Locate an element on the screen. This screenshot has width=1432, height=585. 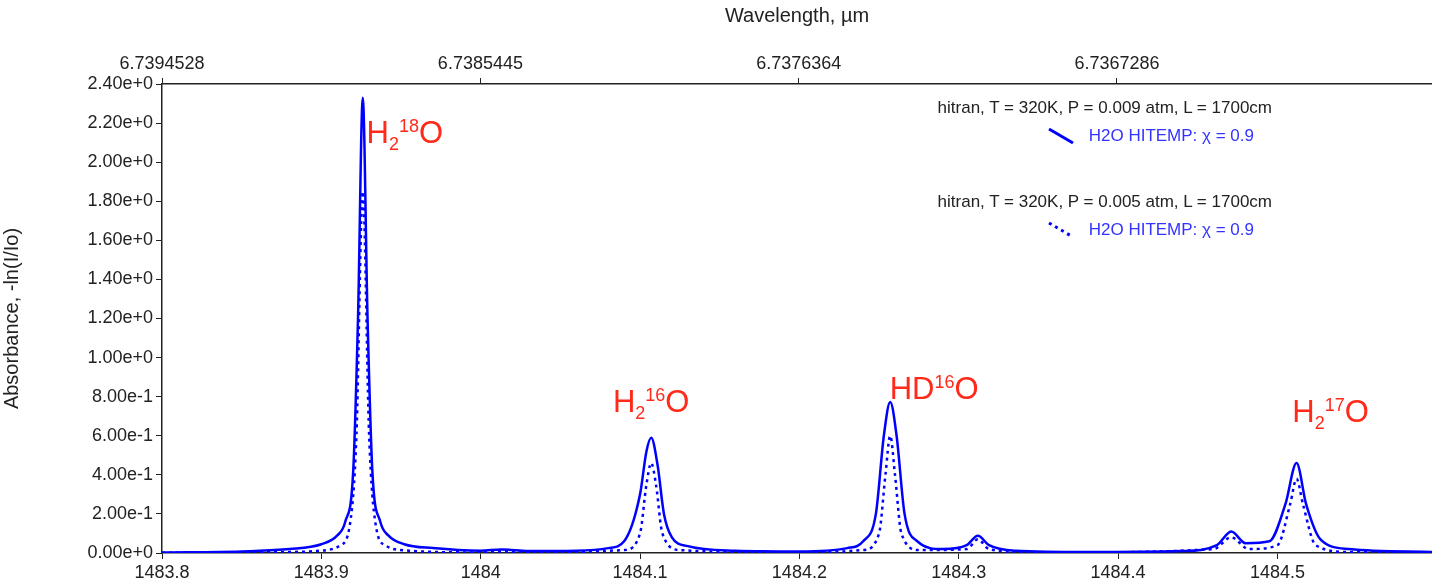
y-tick-label: 2.00e-1 is located at coordinates (122, 512).